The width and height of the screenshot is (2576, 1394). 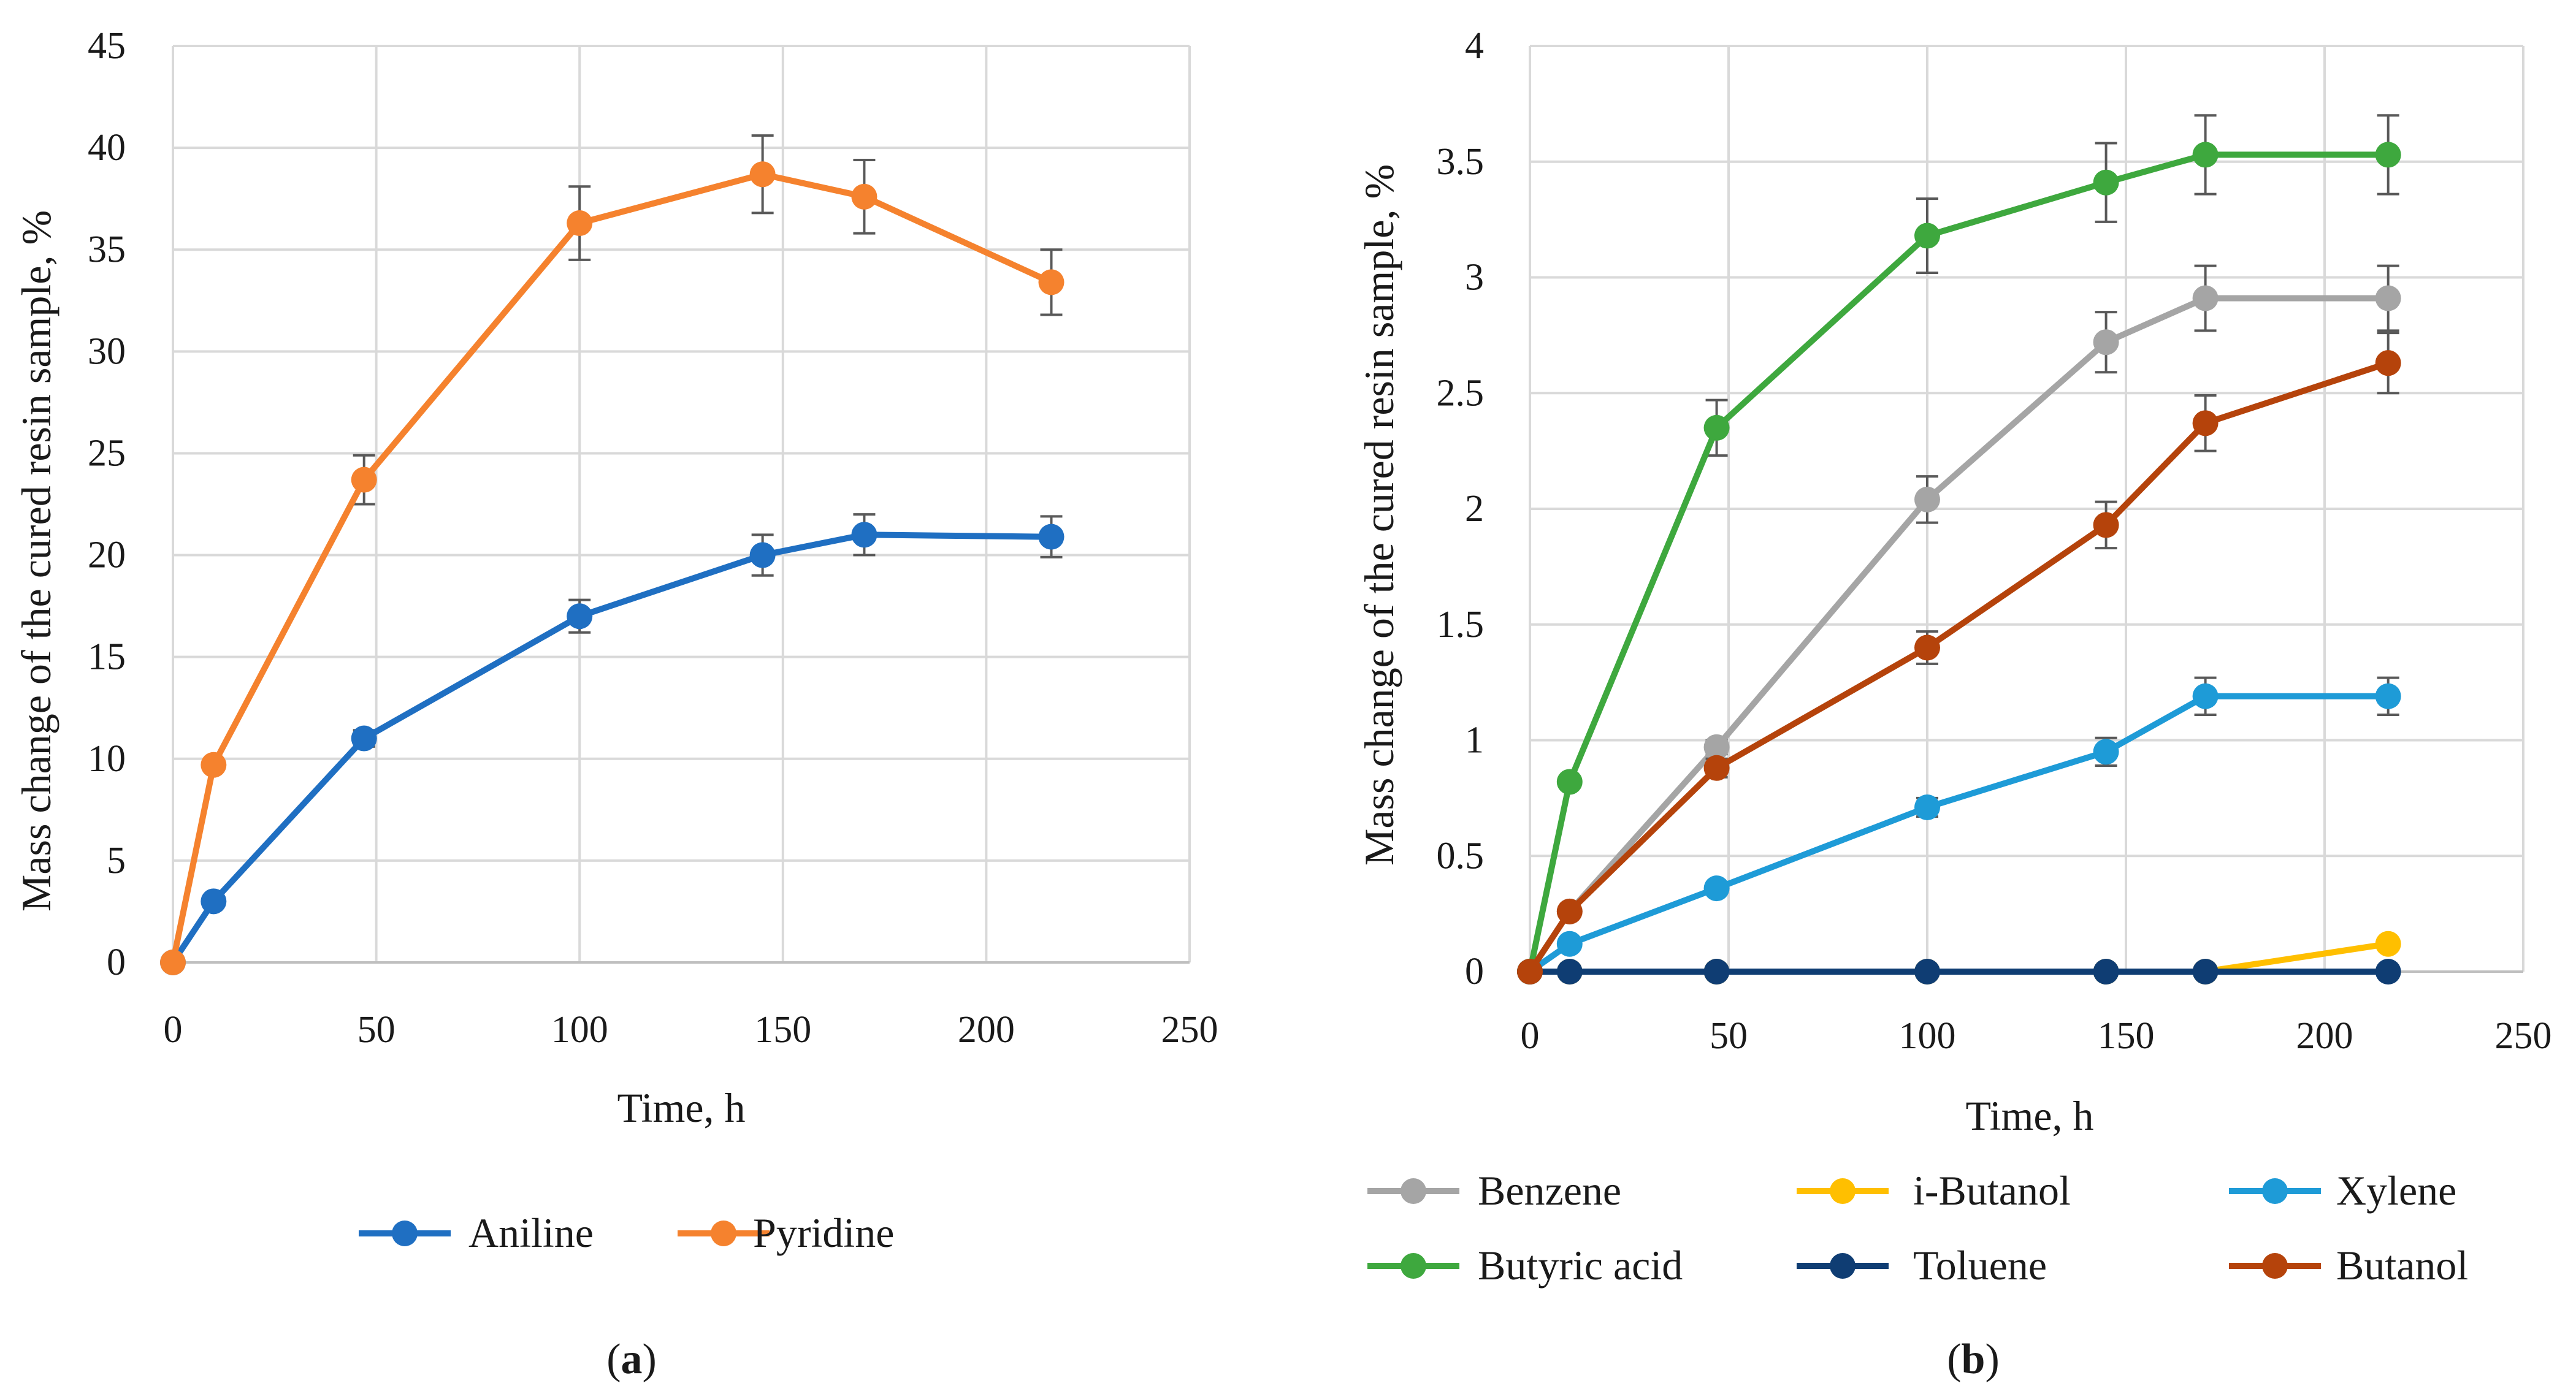 What do you see at coordinates (116, 962) in the screenshot?
I see `y-tick-label-a: 0` at bounding box center [116, 962].